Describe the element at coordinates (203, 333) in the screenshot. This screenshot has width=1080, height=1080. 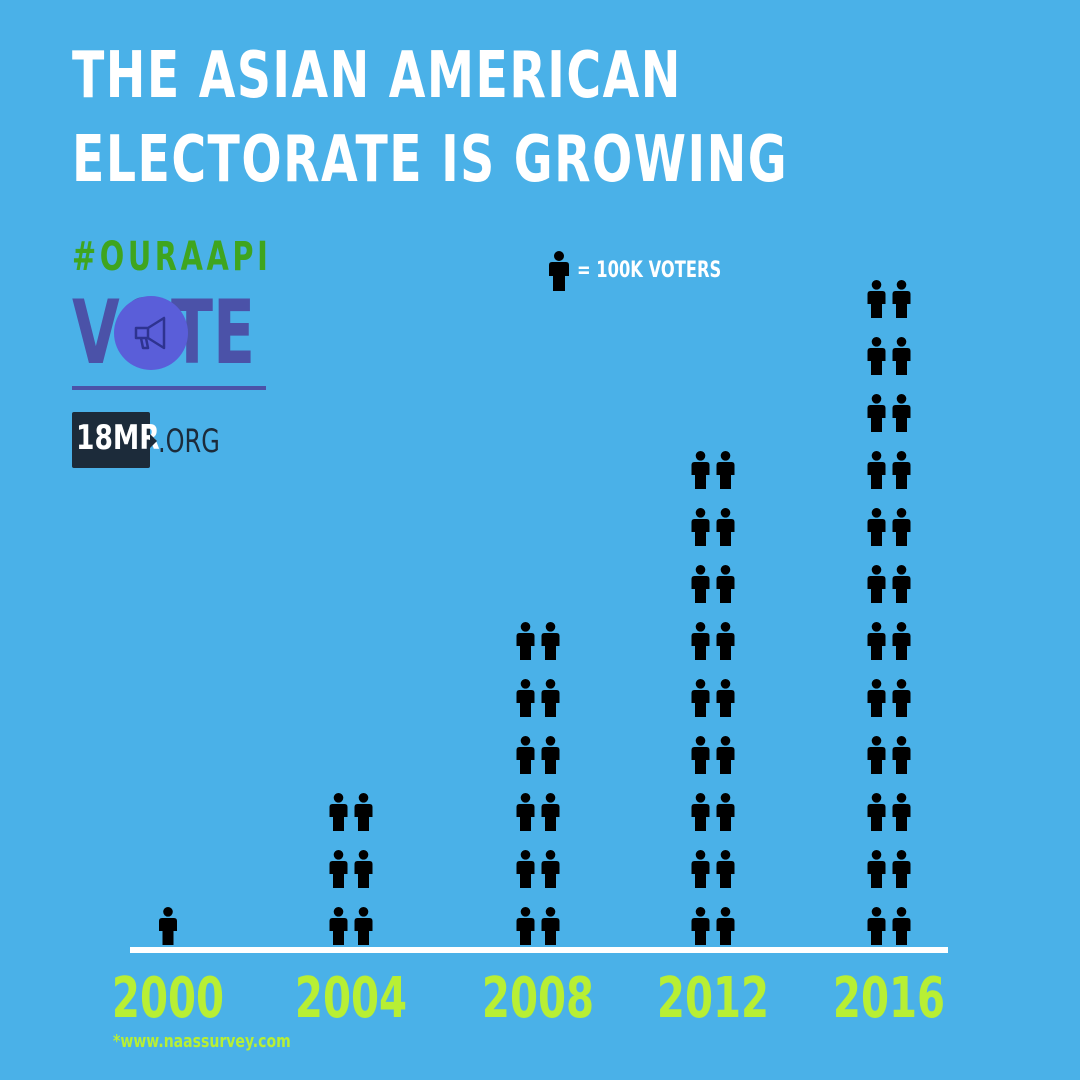
I see `vote-logo: VOTE` at that location.